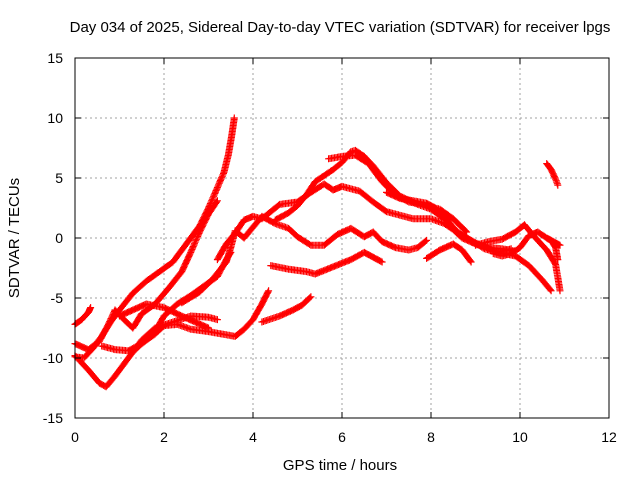 The height and width of the screenshot is (480, 640). What do you see at coordinates (59, 178) in the screenshot?
I see `y-tick-label: 5` at bounding box center [59, 178].